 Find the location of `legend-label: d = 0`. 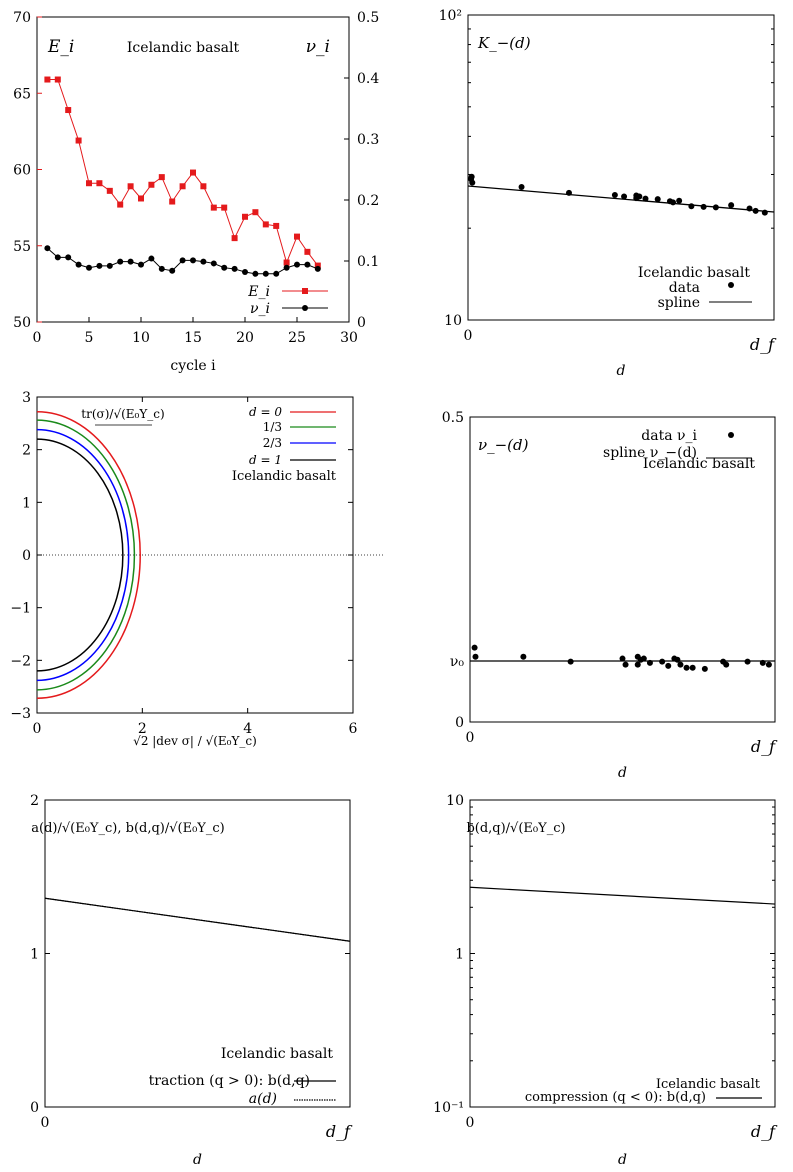

legend-label: d = 0 is located at coordinates (265, 412).